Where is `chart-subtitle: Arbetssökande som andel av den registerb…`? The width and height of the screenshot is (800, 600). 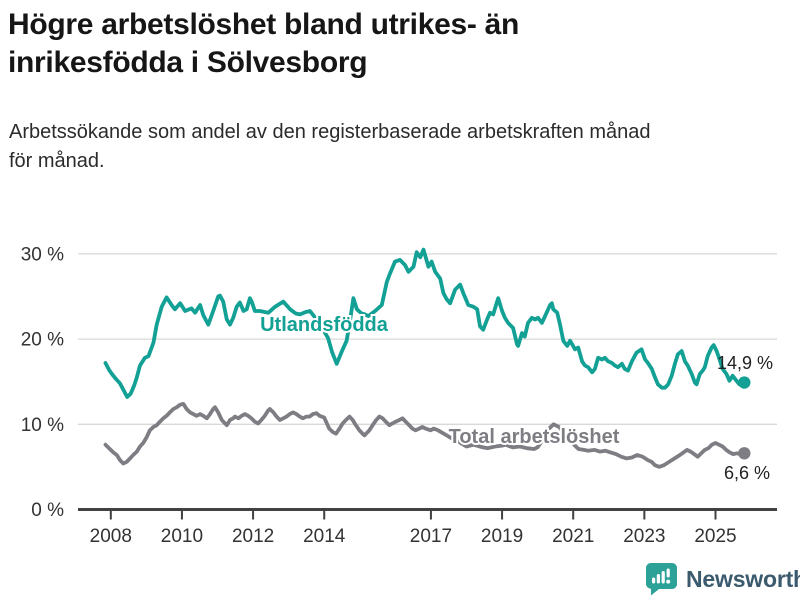 chart-subtitle: Arbetssökande som andel av den registerb… is located at coordinates (330, 146).